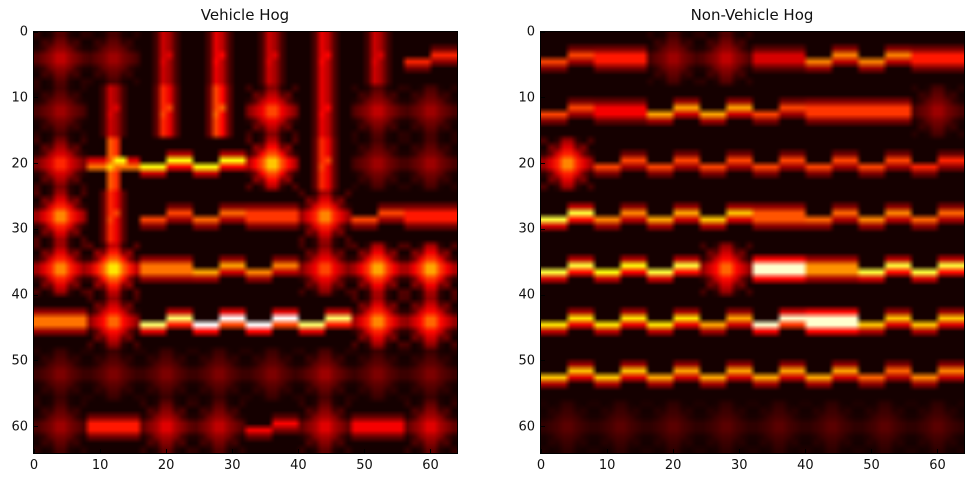  Describe the element at coordinates (19, 361) in the screenshot. I see `vehicle-hog-y-tick-label: 50` at that location.